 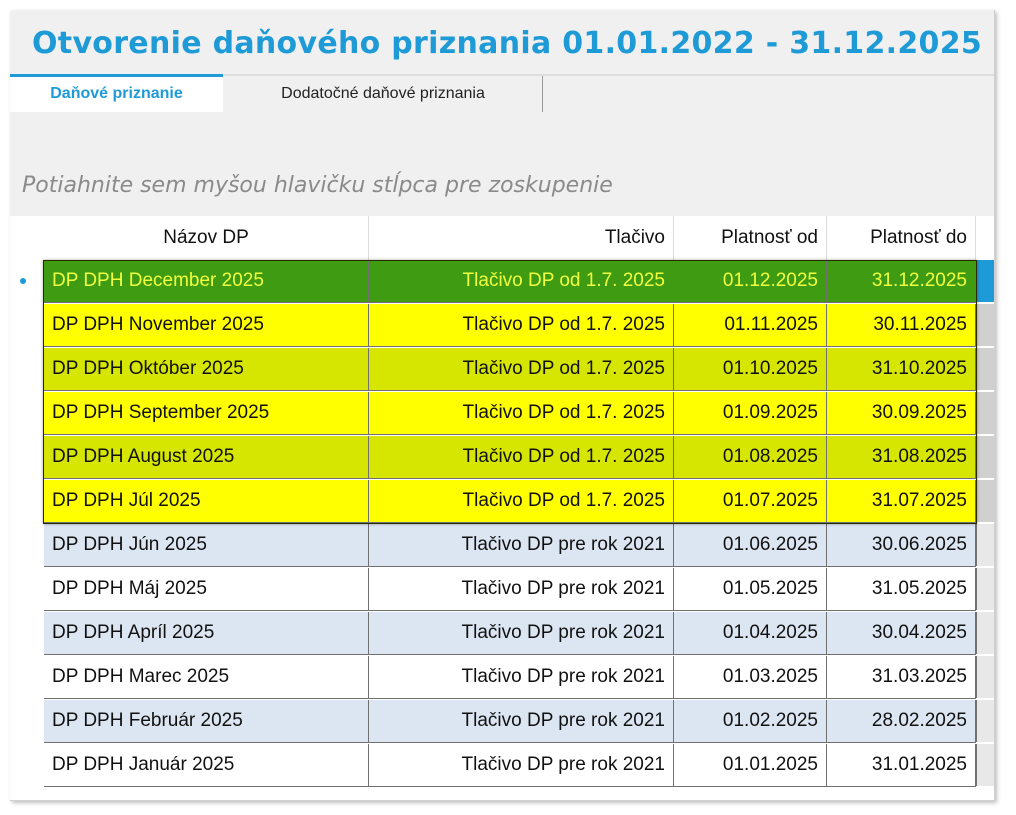 I want to click on cell-platnost-do: 31.01.2025, so click(x=901, y=765).